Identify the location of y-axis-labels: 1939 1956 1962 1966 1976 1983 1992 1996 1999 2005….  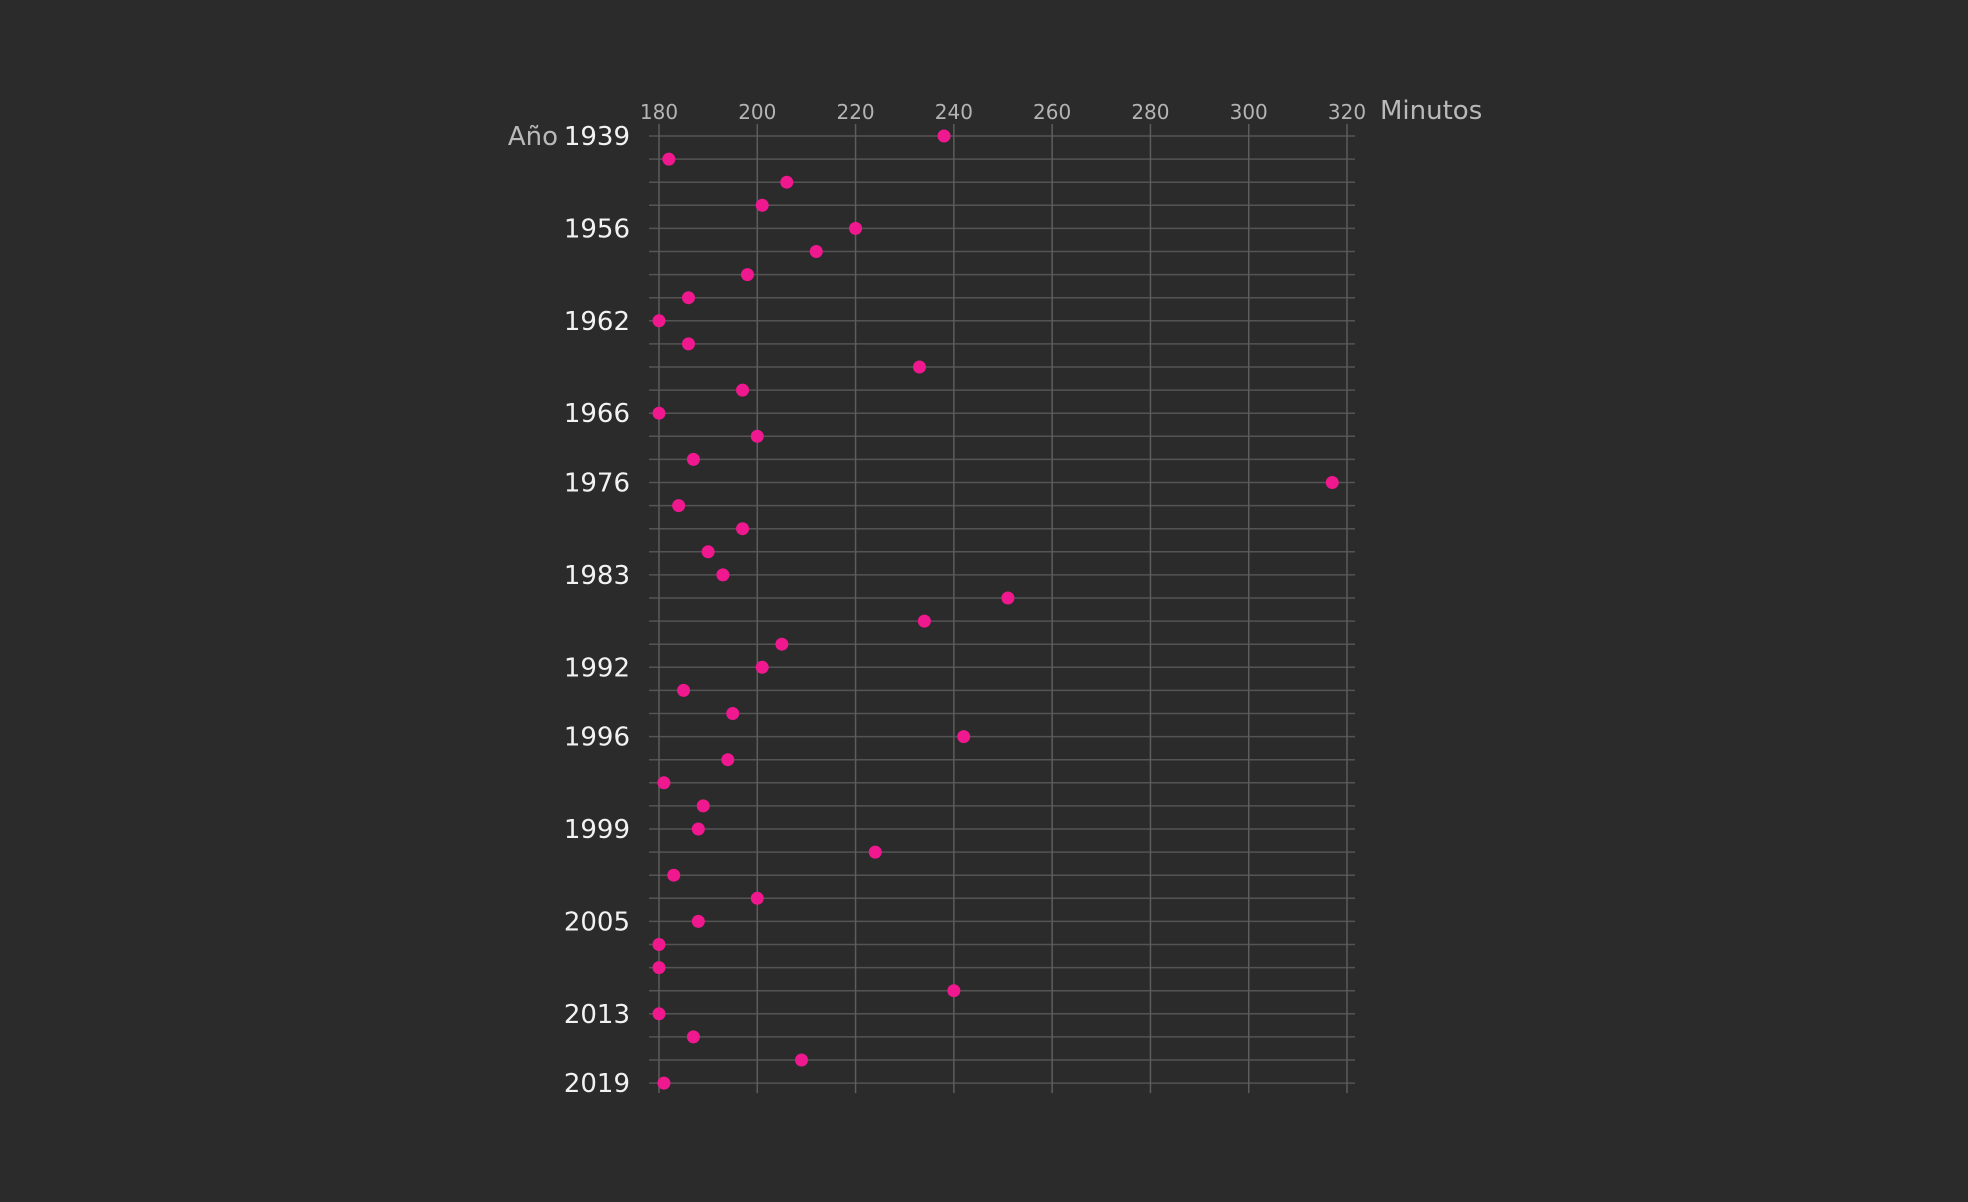
(597, 610).